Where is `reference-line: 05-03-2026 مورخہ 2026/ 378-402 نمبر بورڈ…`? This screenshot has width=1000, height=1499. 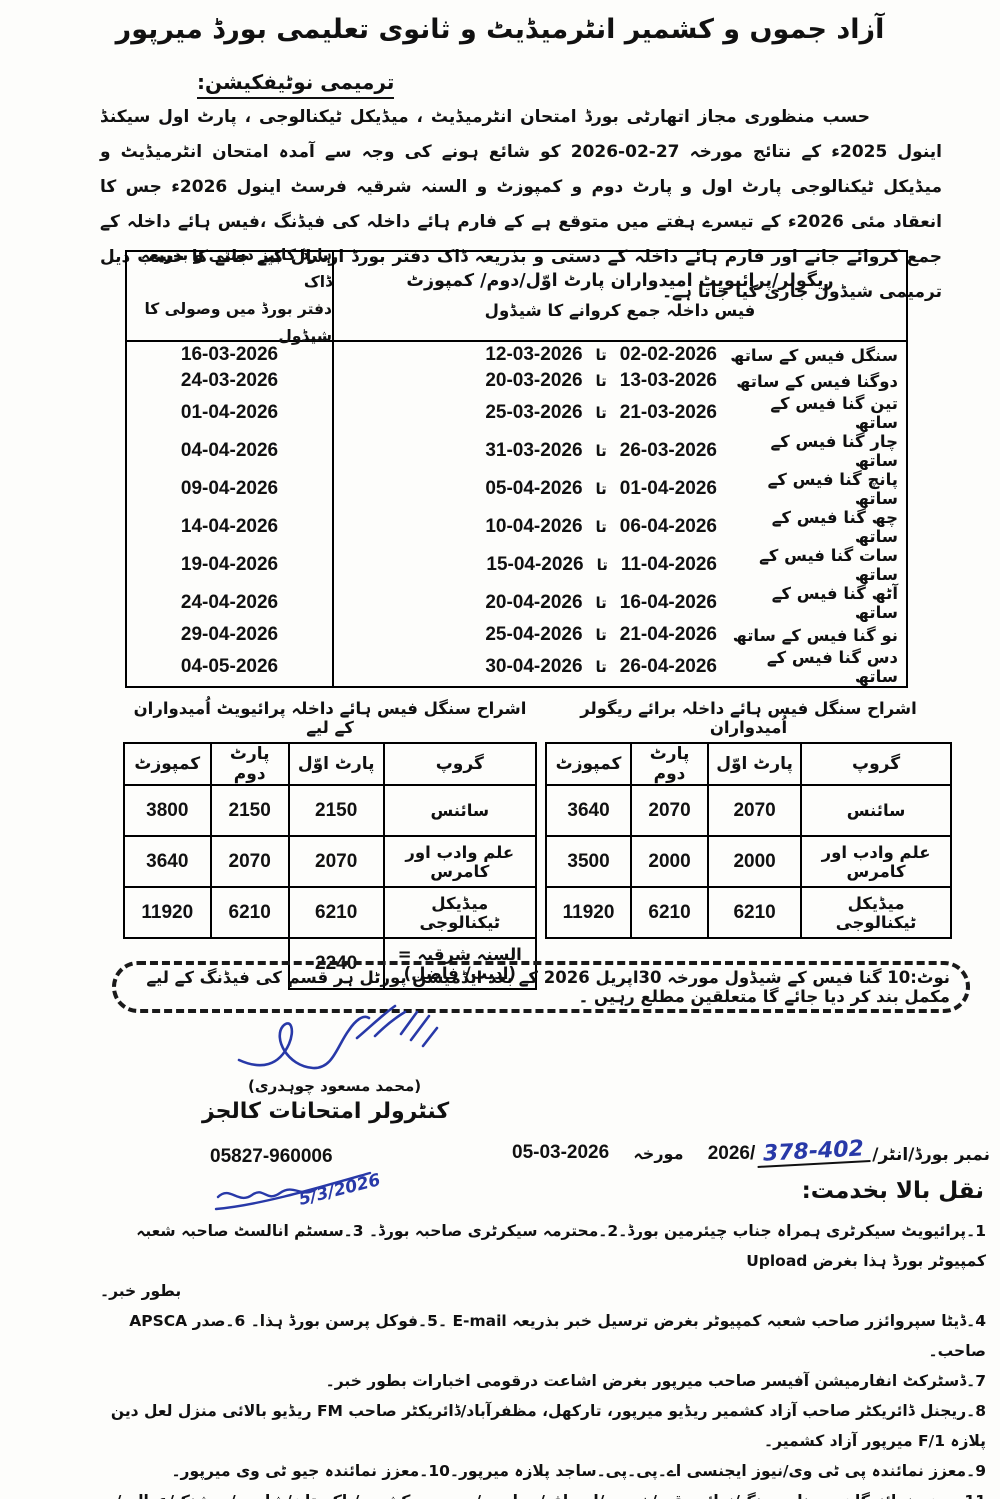 reference-line: 05-03-2026 مورخہ 2026/ 378-402 نمبر بورڈ… is located at coordinates (751, 1152).